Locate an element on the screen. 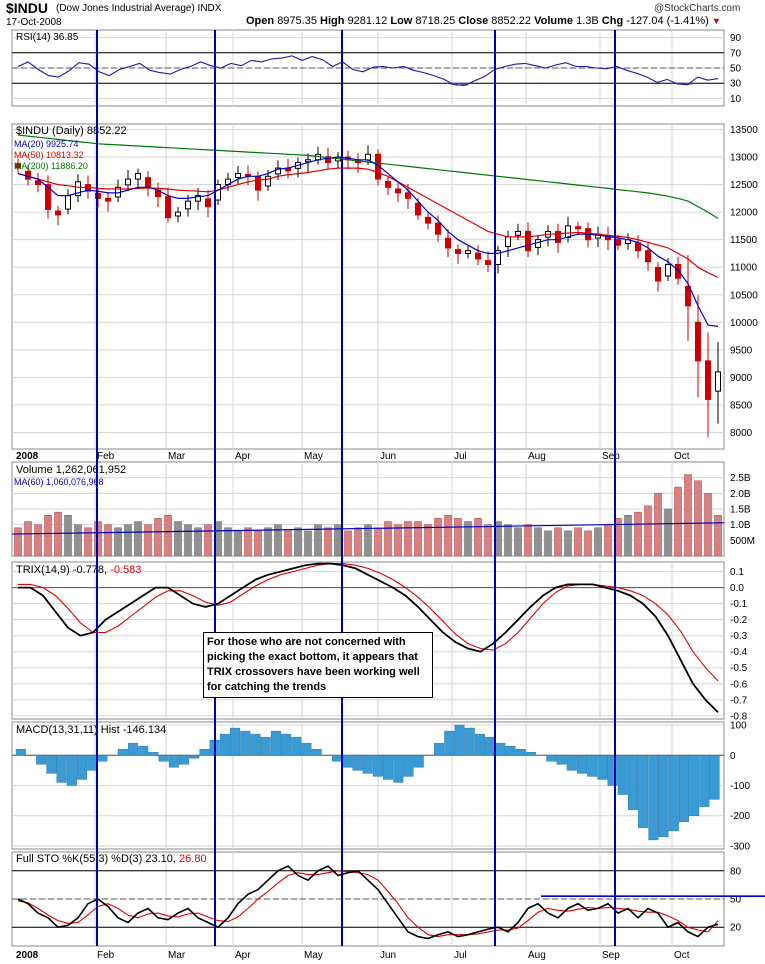  price-tick-label: 12500 is located at coordinates (744, 185).